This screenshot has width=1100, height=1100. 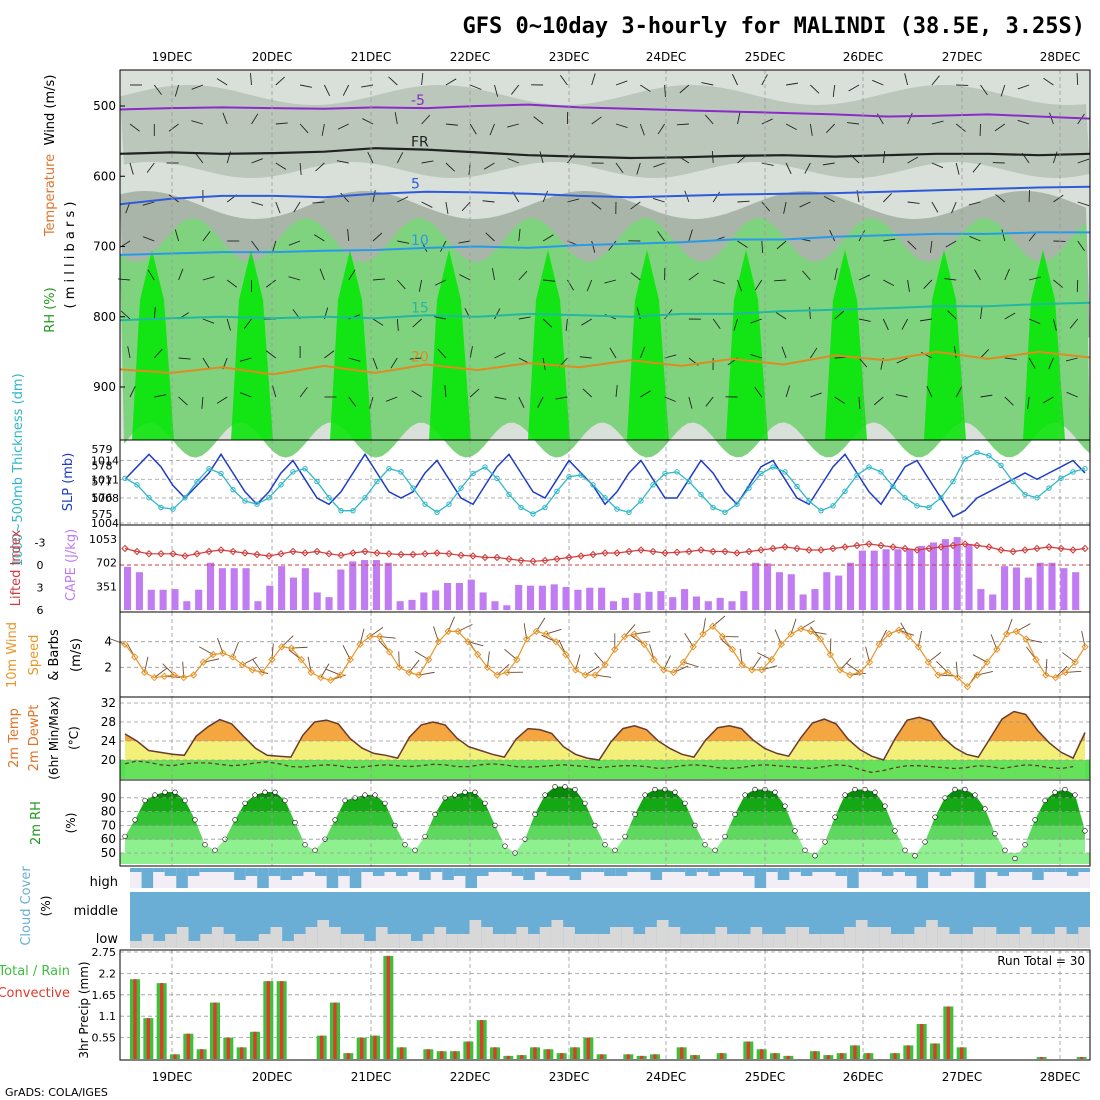 What do you see at coordinates (108, 812) in the screenshot?
I see `rh2m-tick: 80` at bounding box center [108, 812].